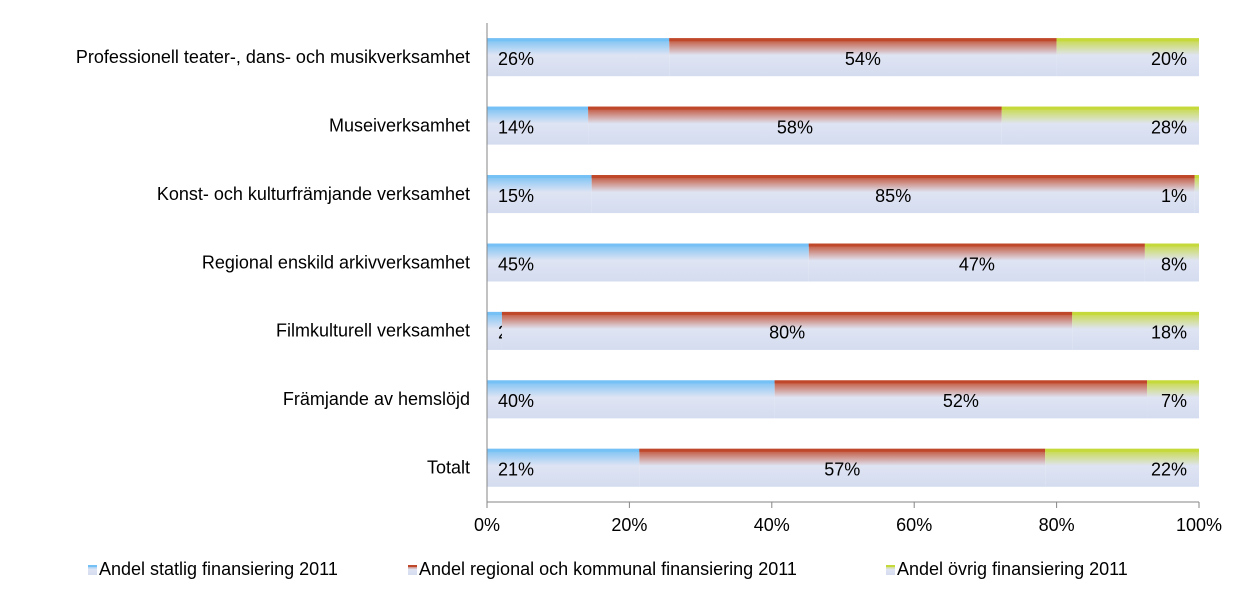 Image resolution: width=1249 pixels, height=600 pixels. What do you see at coordinates (1012, 569) in the screenshot?
I see `legend-label: Andel övrig finansiering 2011` at bounding box center [1012, 569].